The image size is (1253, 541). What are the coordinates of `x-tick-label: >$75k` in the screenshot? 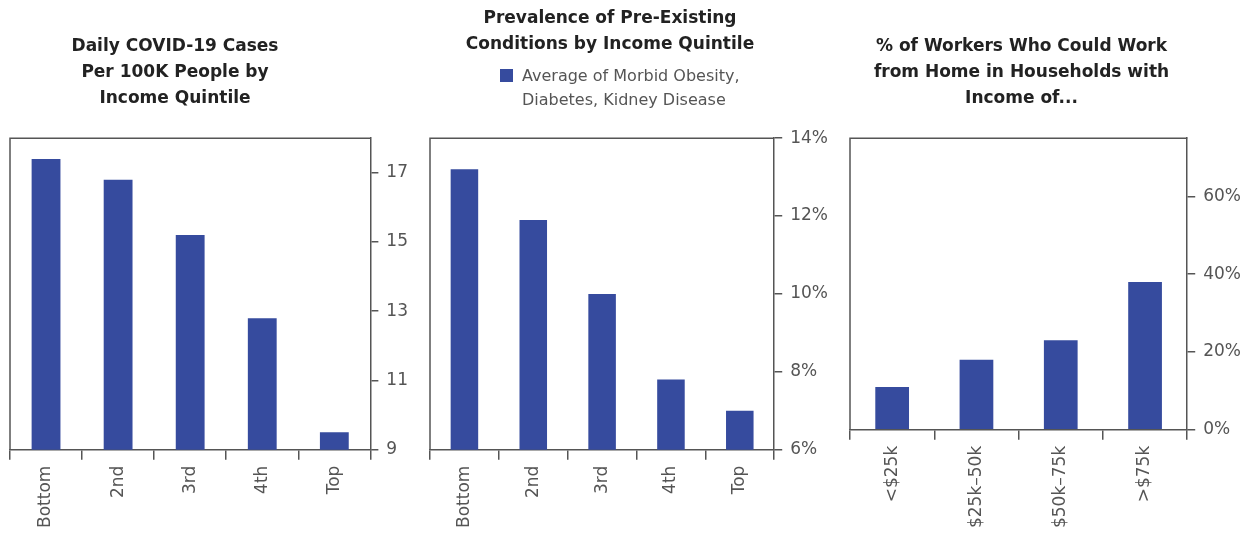 It's located at (1143, 474).